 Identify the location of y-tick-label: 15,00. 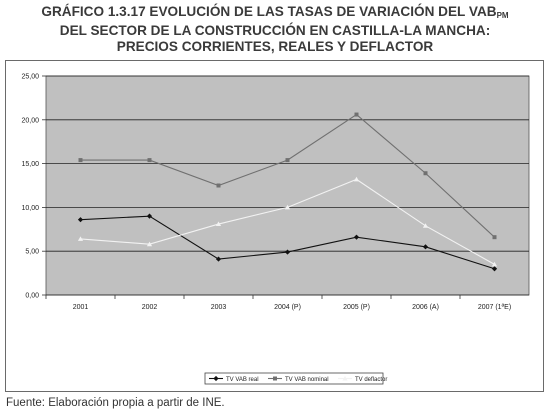
(30, 164).